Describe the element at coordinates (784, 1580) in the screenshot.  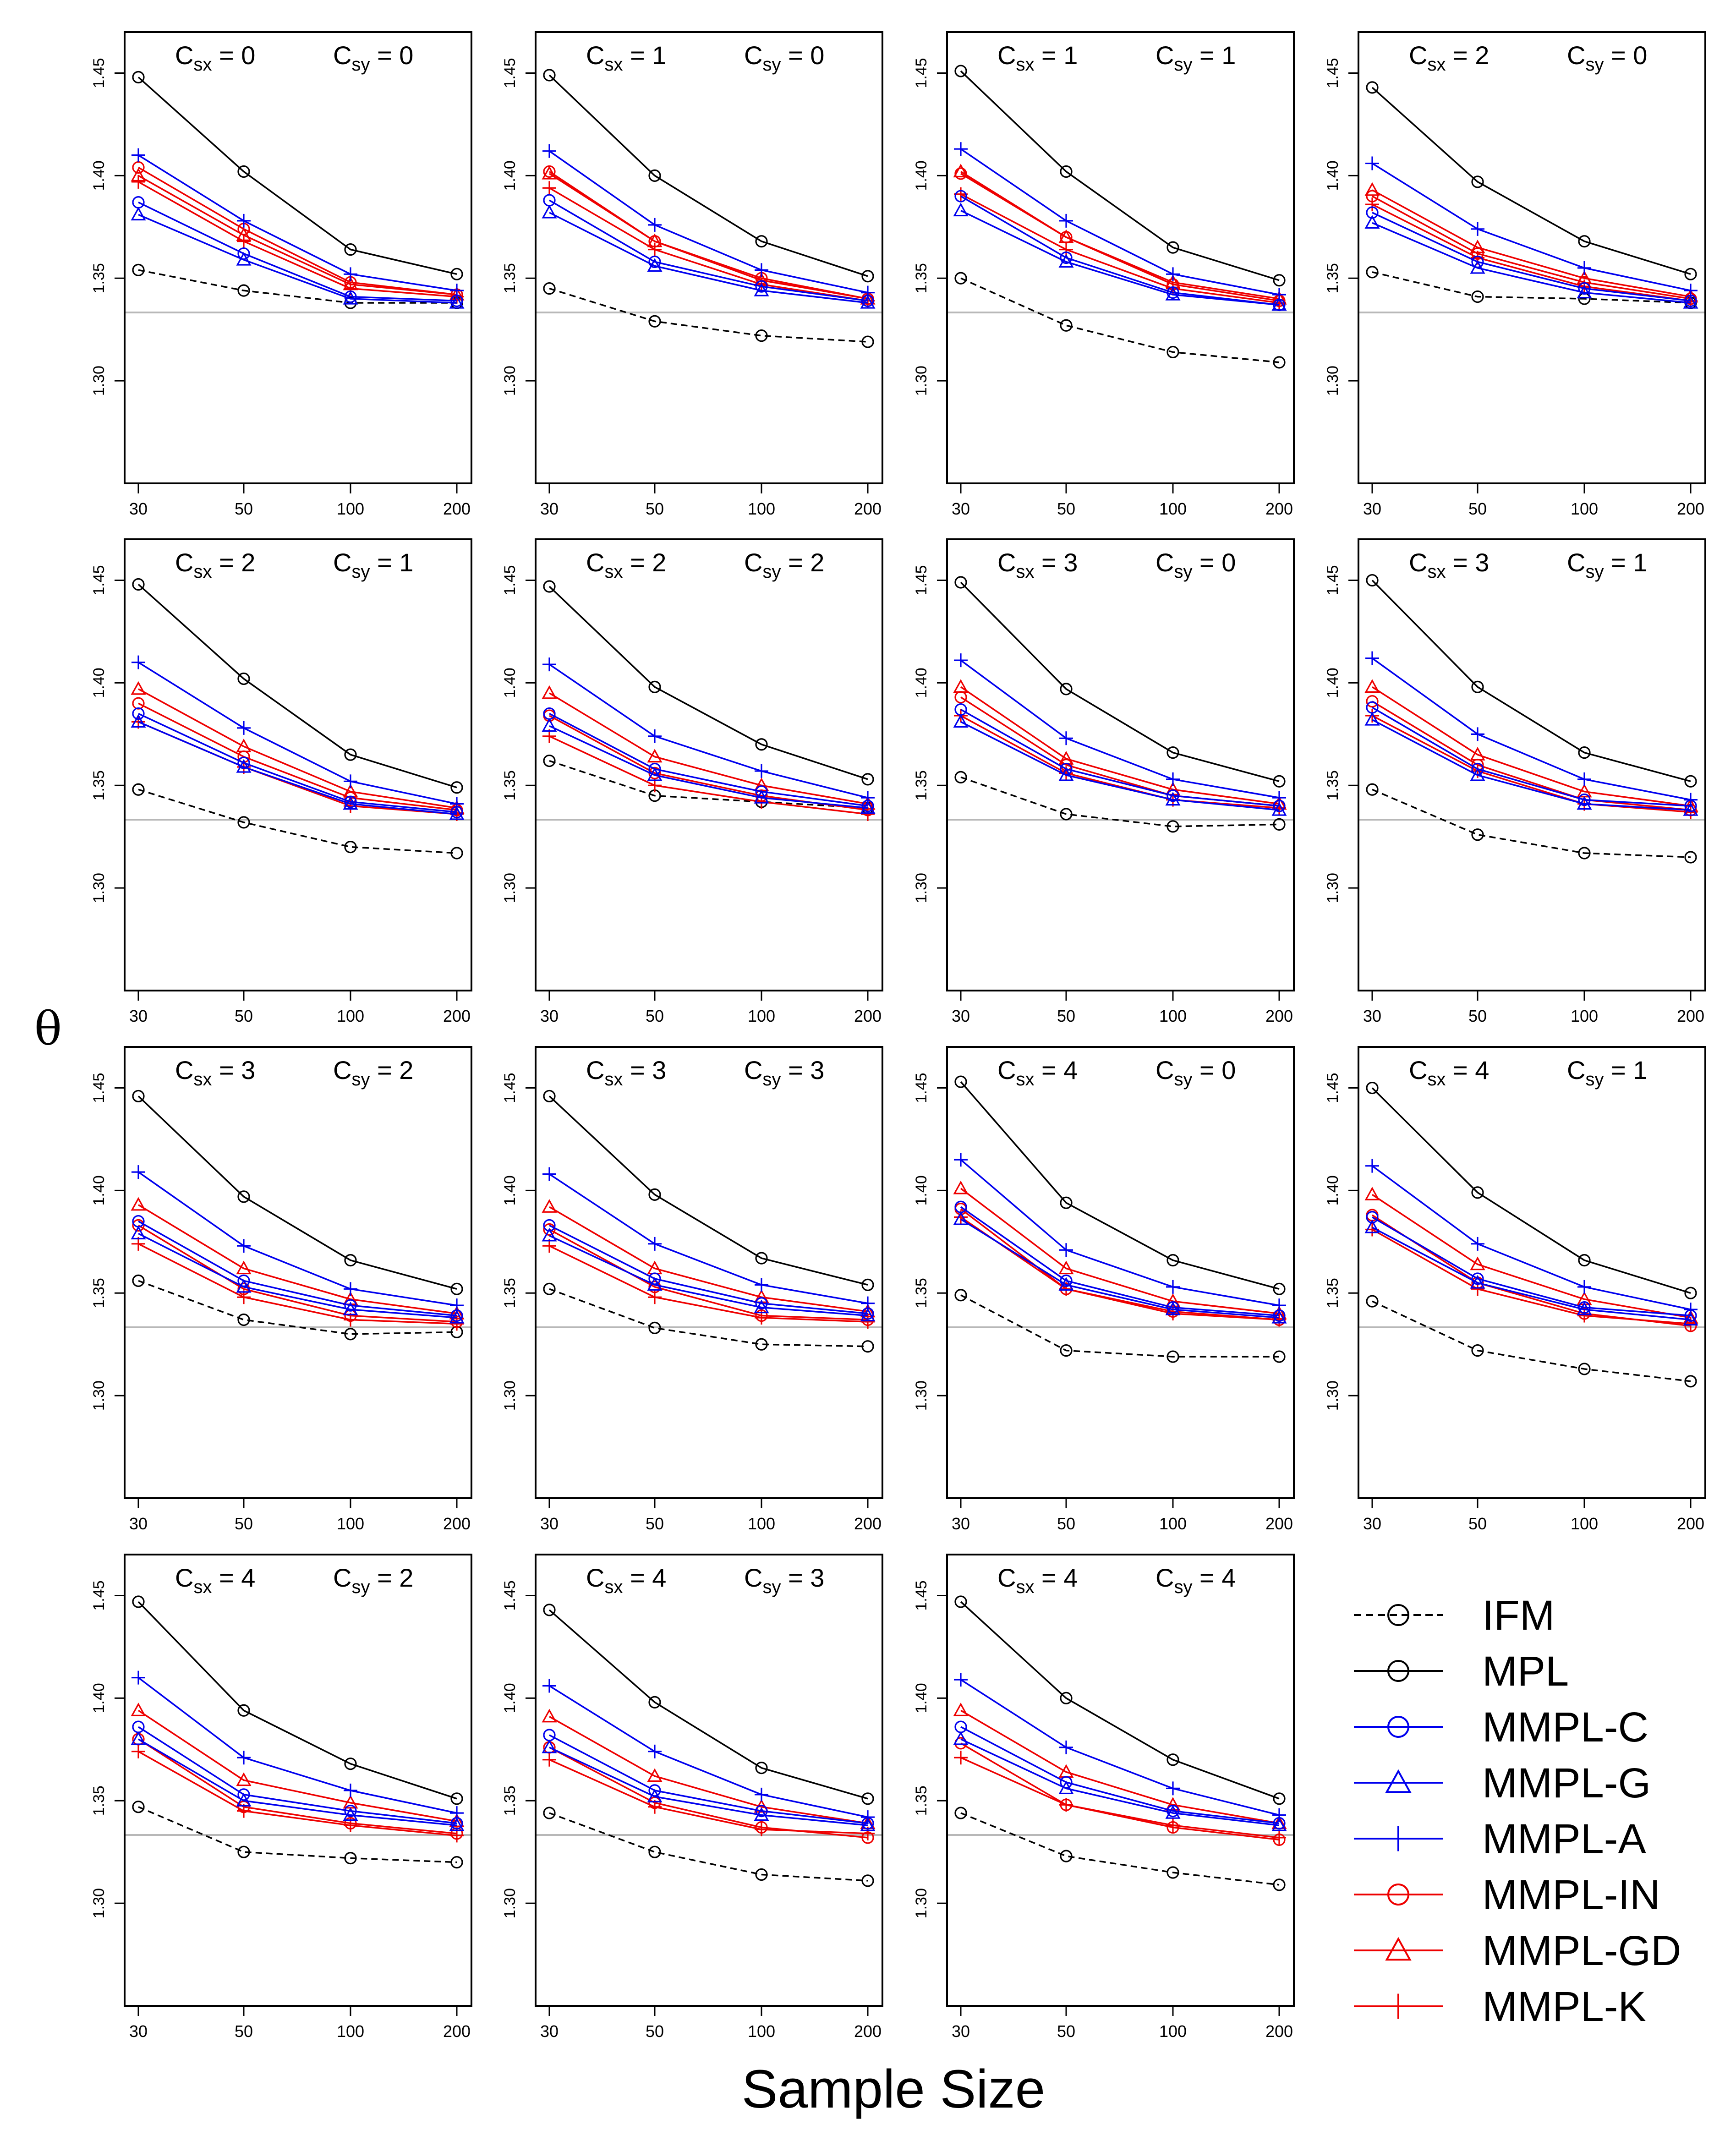
I see `panel-title-csy: Csy = 3` at that location.